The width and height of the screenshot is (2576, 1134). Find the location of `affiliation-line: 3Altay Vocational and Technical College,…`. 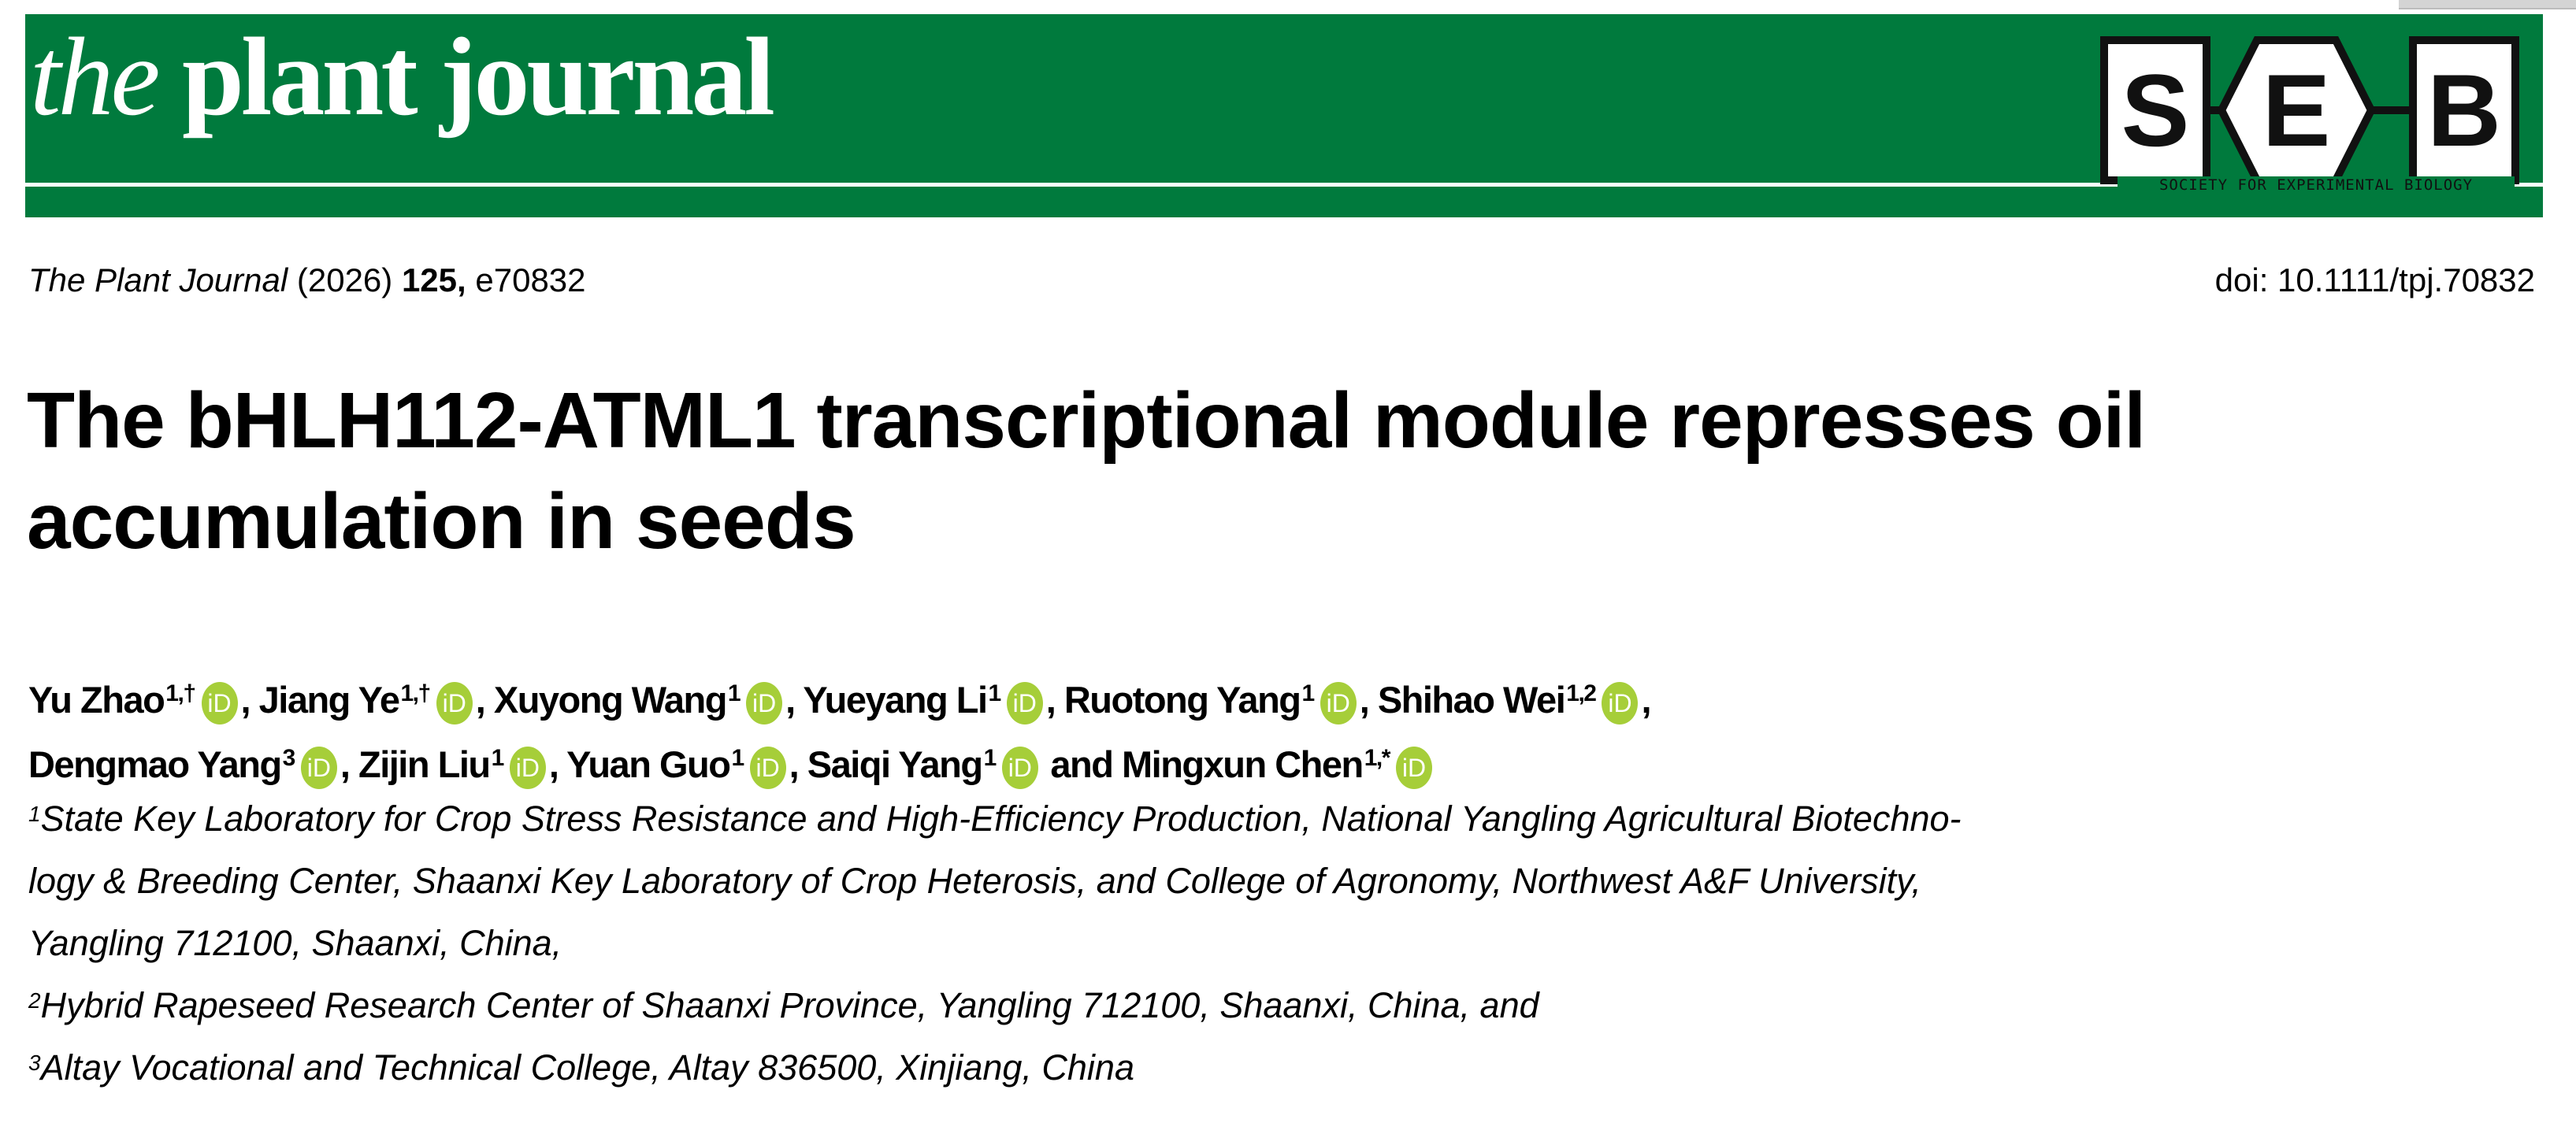

affiliation-line: 3Altay Vocational and Technical College,… is located at coordinates (581, 1067).